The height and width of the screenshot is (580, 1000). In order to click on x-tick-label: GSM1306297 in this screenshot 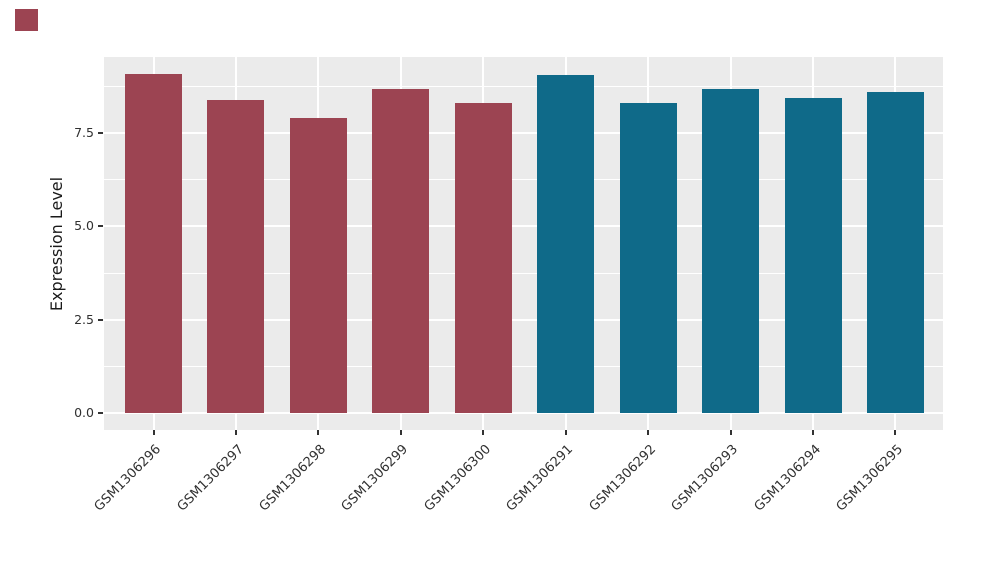, I will do `click(210, 478)`.